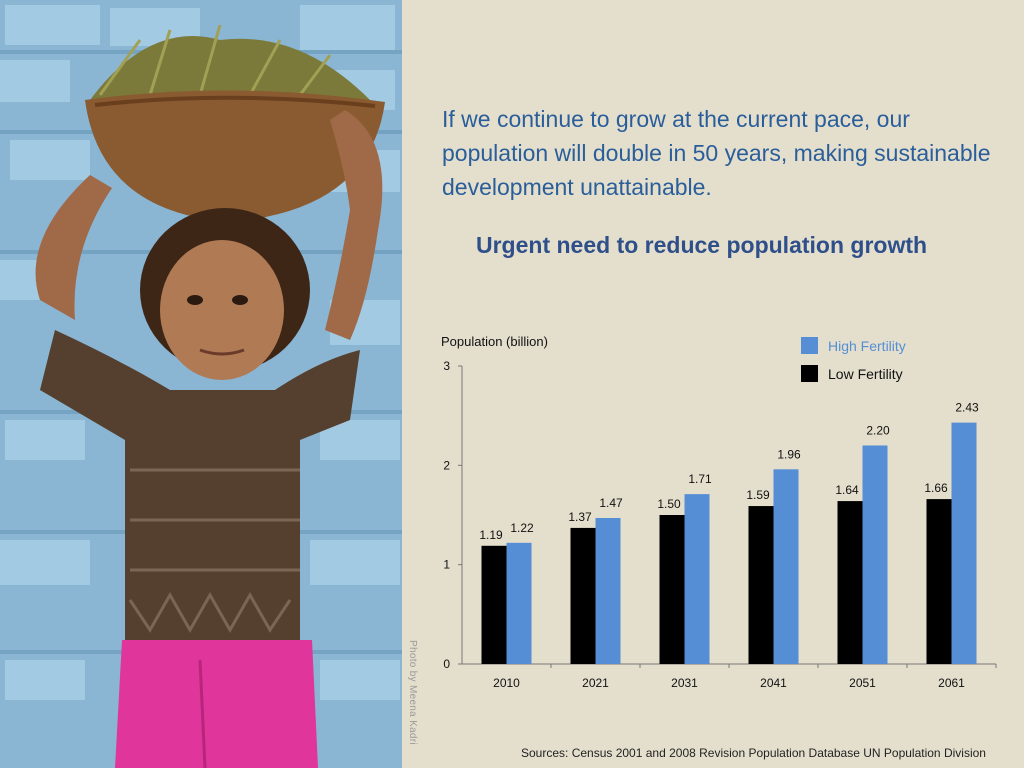 This screenshot has width=1024, height=768. I want to click on bar-value-label-high: 1.47, so click(611, 503).